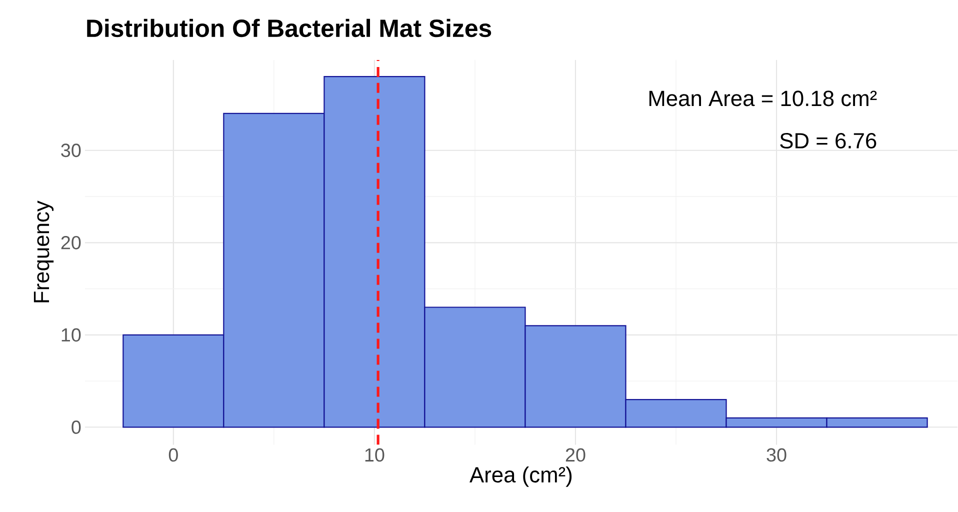 This screenshot has width=958, height=512. I want to click on y-axis-title: Frequency, so click(44, 251).